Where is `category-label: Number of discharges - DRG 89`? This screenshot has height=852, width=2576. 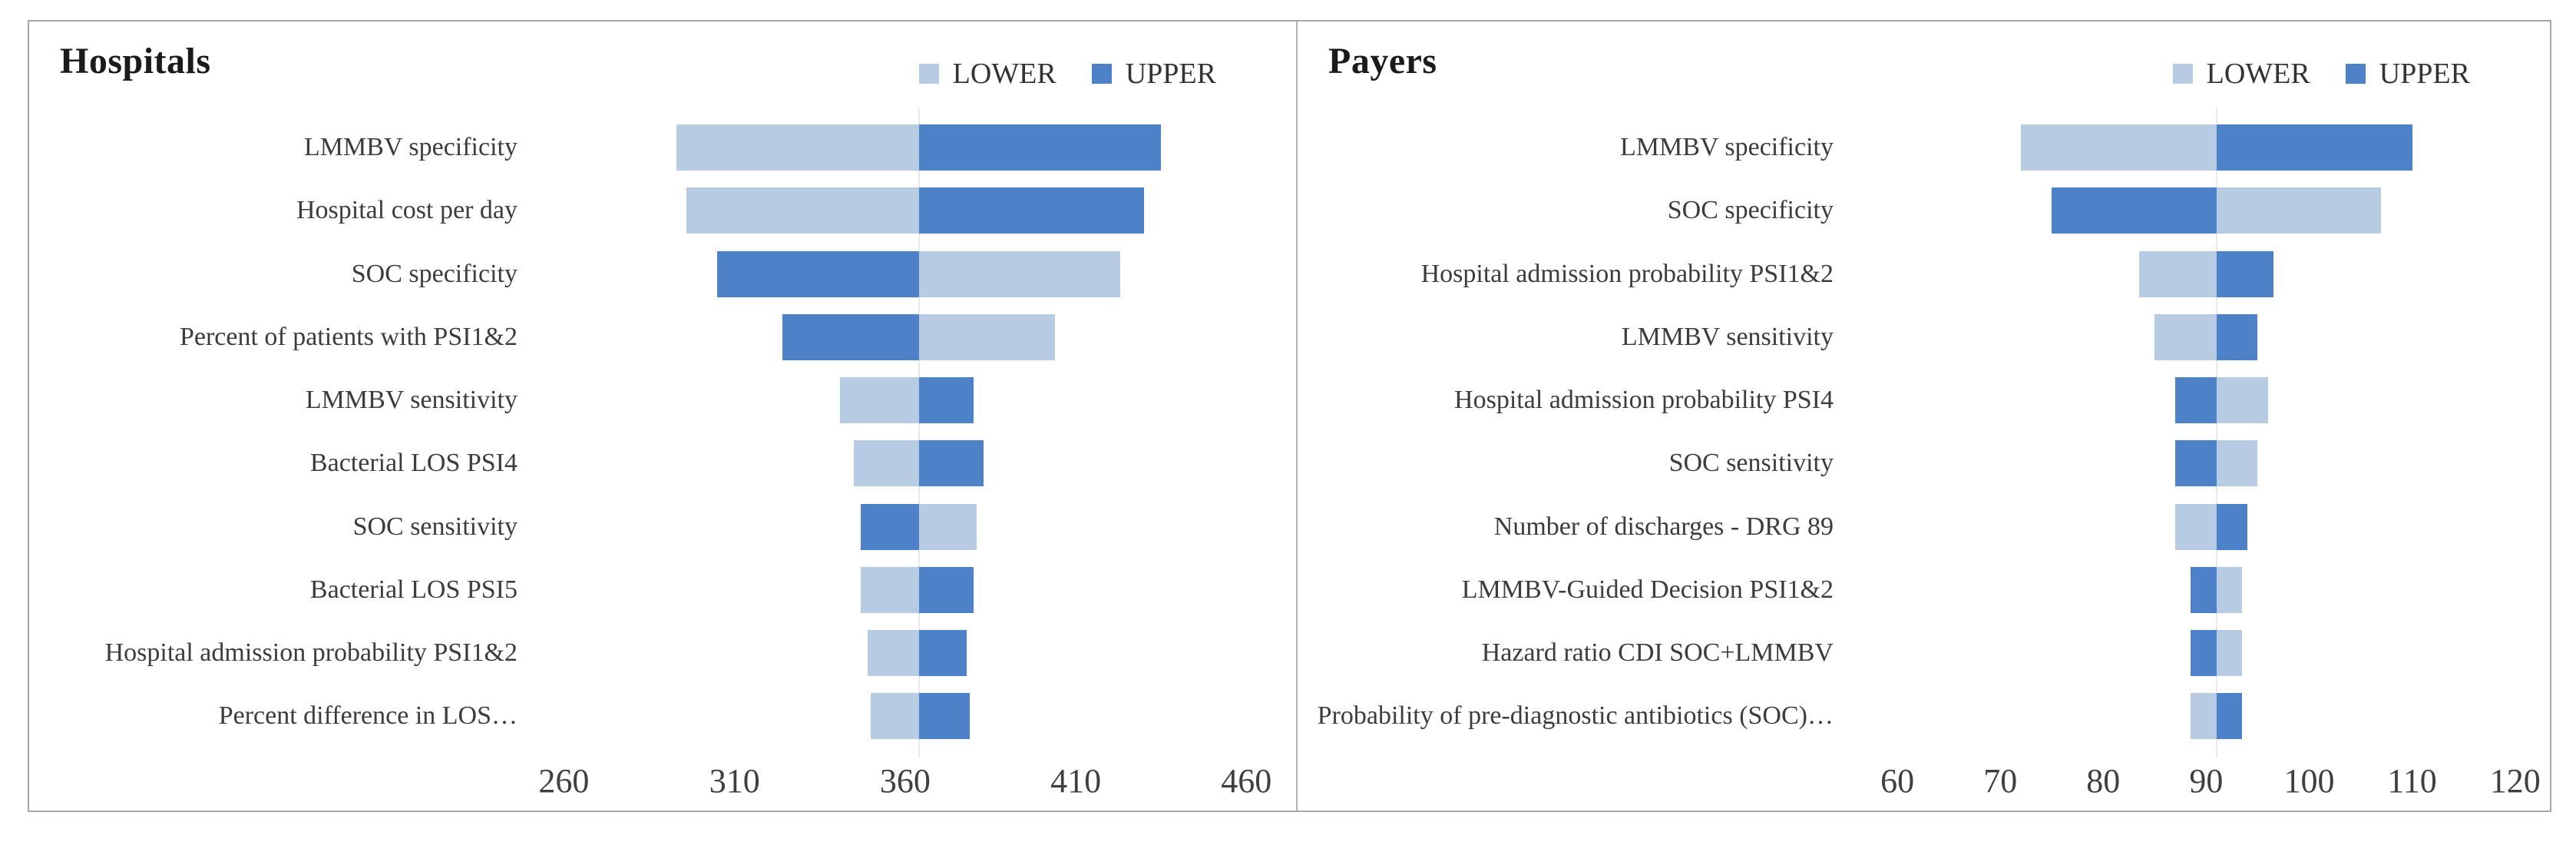
category-label: Number of discharges - DRG 89 is located at coordinates (1664, 526).